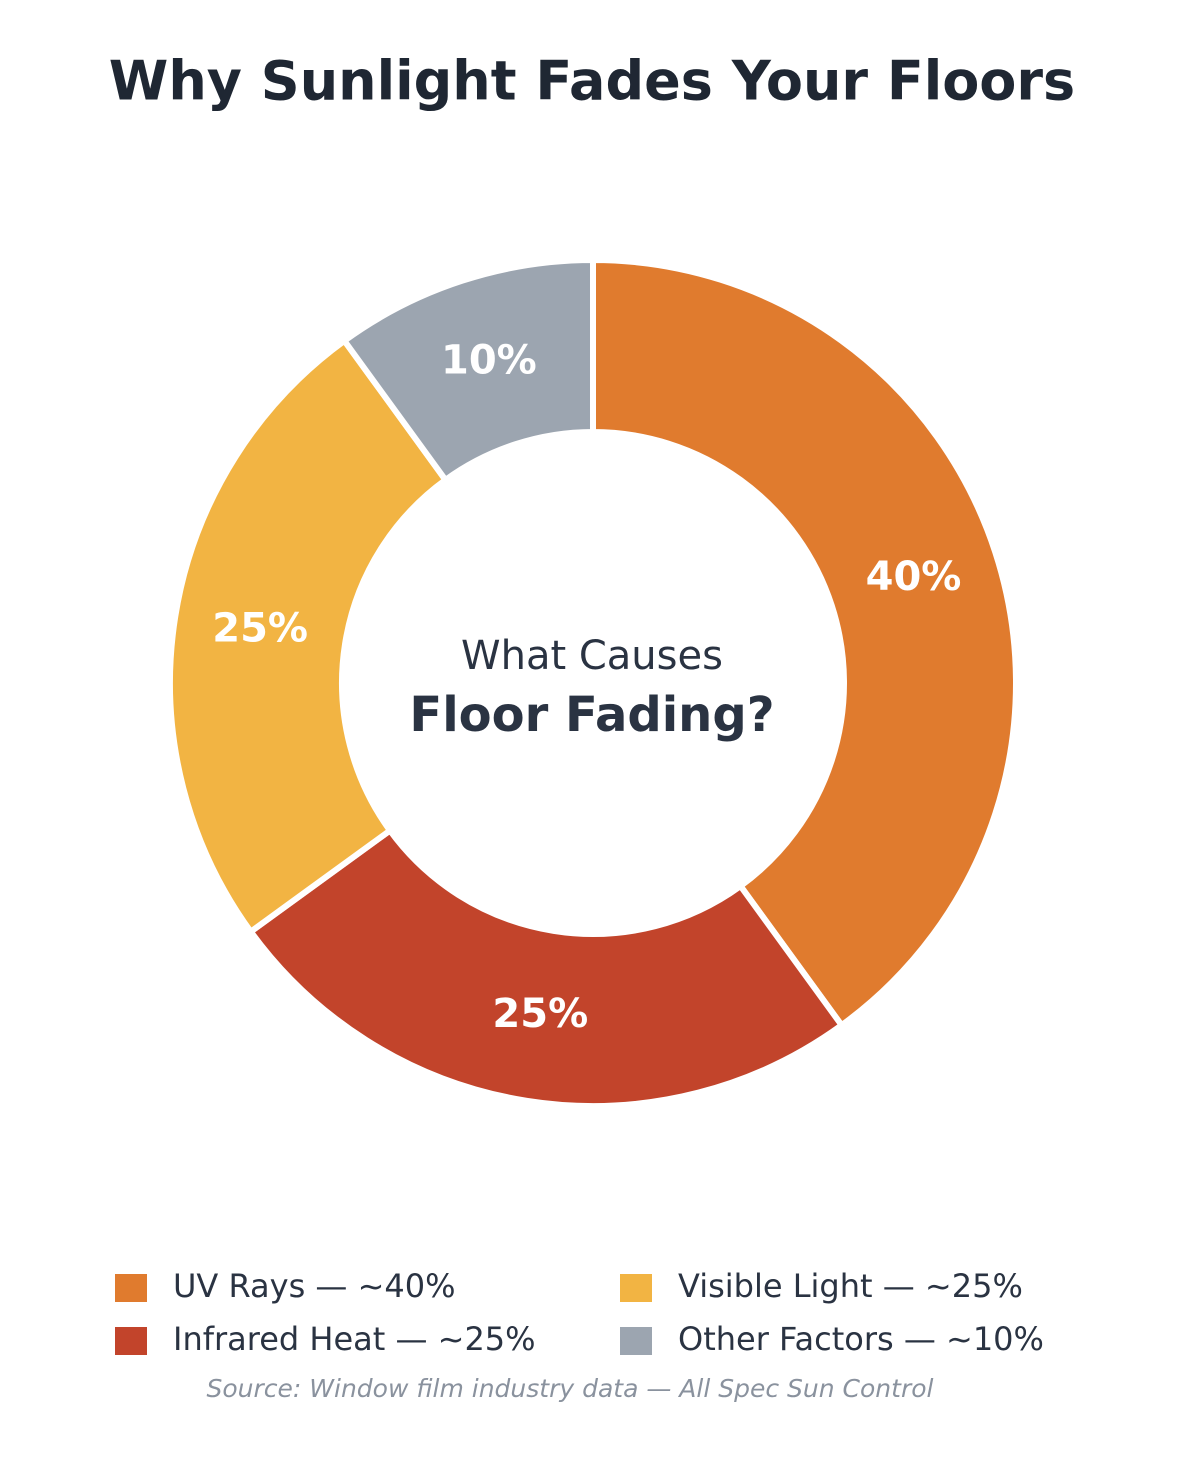 The height and width of the screenshot is (1463, 1185). I want to click on legend-label: Infrared Heat — ~25%, so click(354, 1339).